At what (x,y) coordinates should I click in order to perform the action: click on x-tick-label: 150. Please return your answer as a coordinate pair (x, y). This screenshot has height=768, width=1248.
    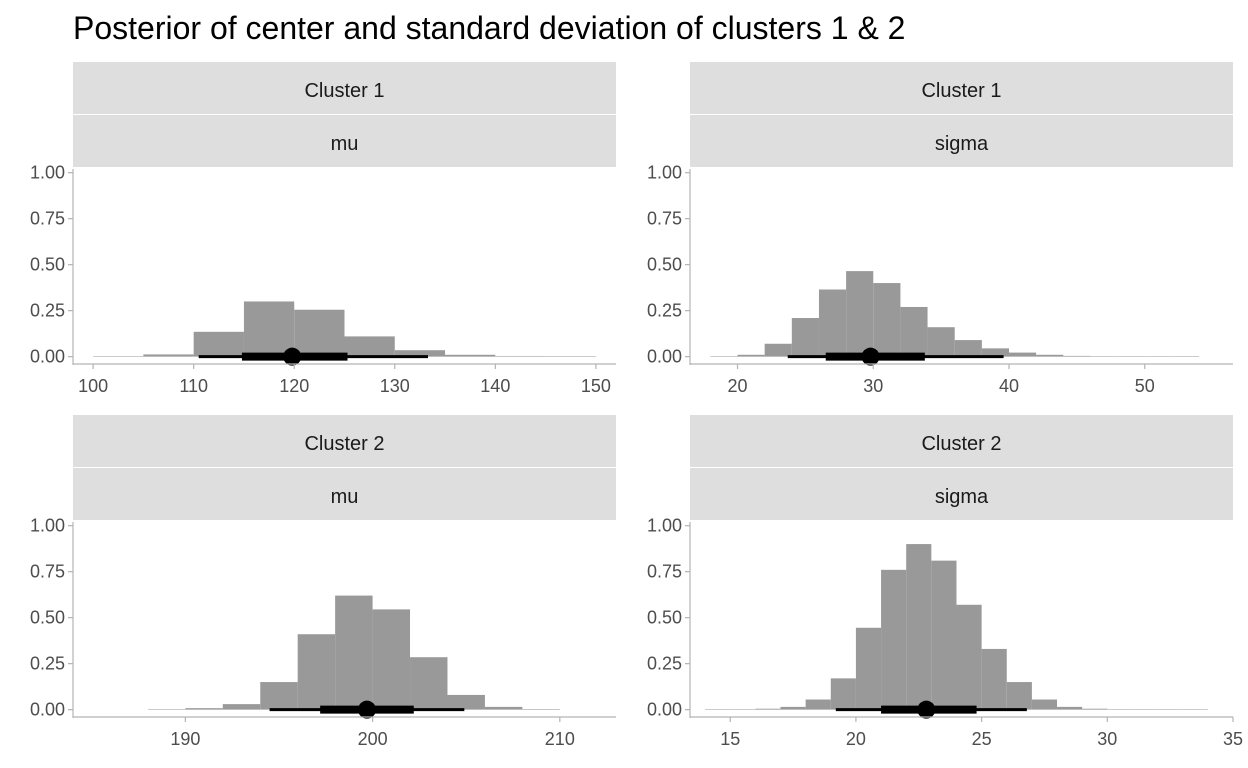
    Looking at the image, I should click on (596, 386).